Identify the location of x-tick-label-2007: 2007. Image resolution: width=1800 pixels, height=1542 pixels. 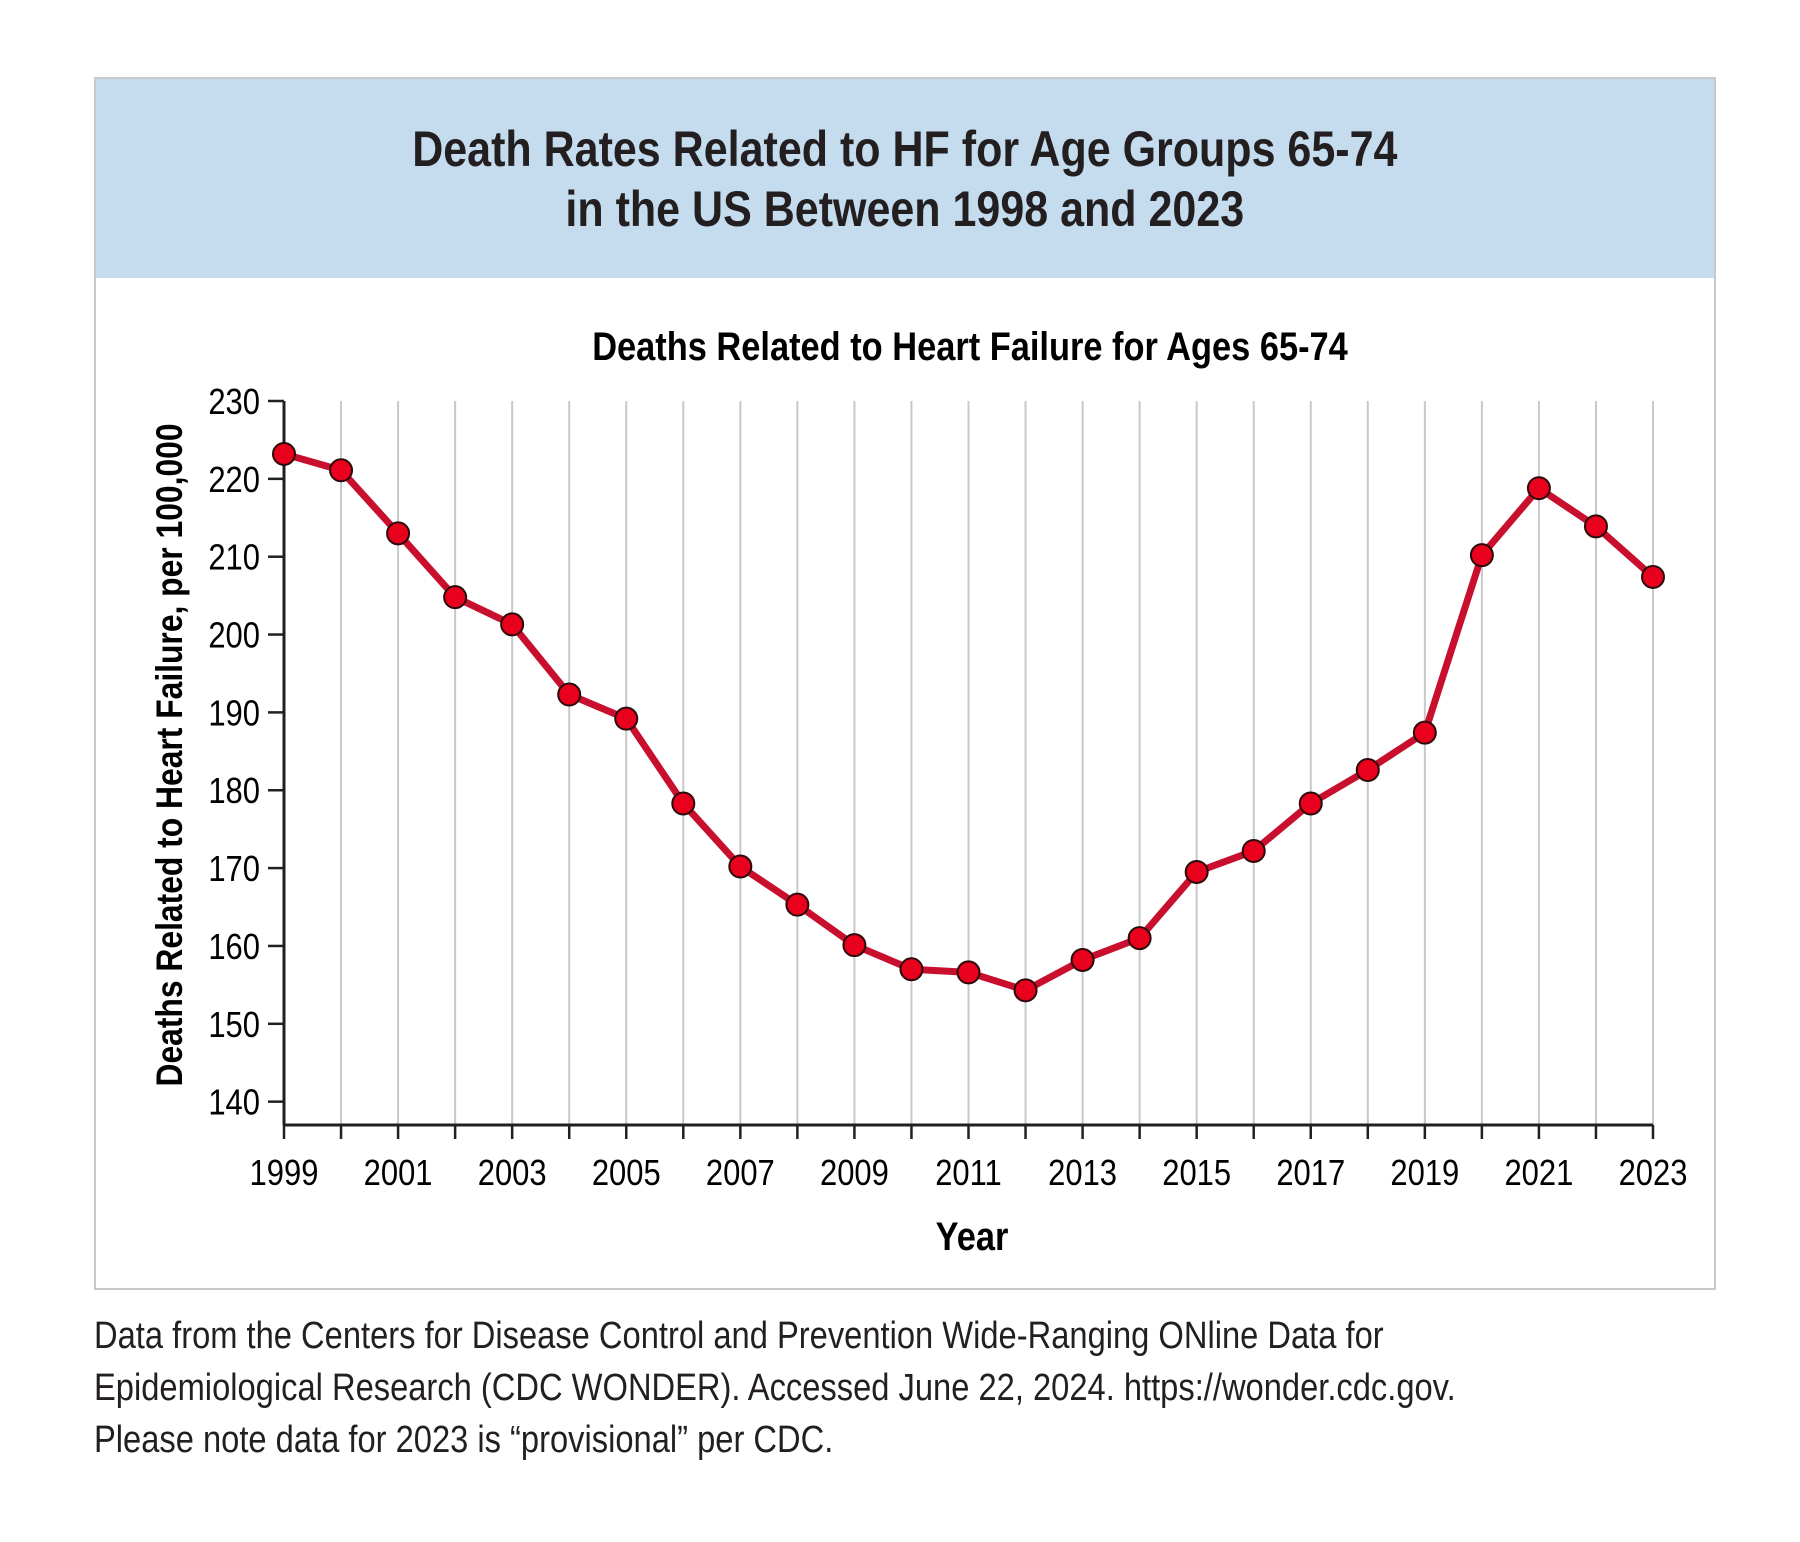
(740, 1174).